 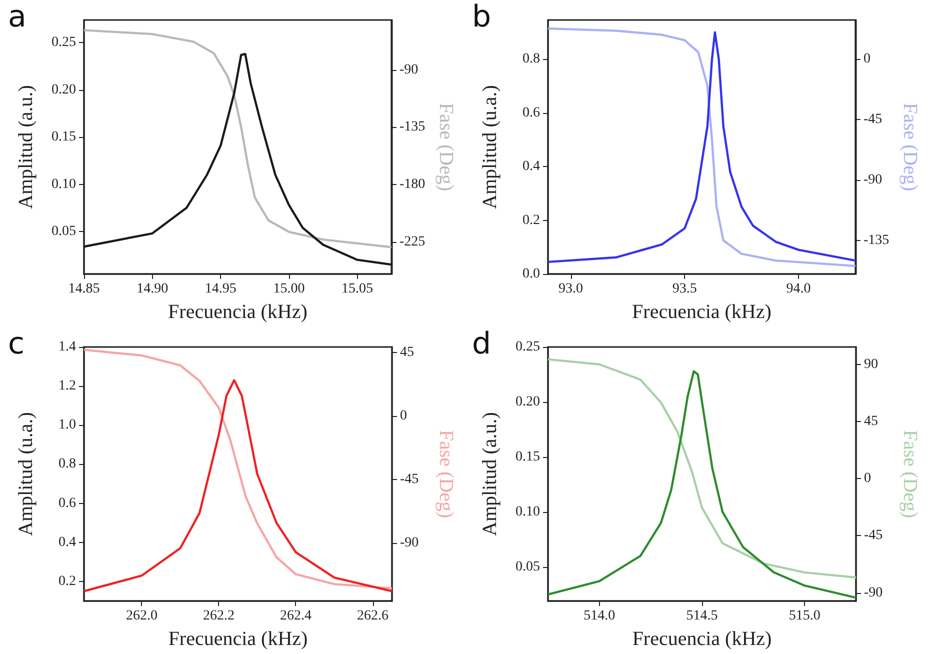 What do you see at coordinates (67, 347) in the screenshot?
I see `y-tick-label: 1.4` at bounding box center [67, 347].